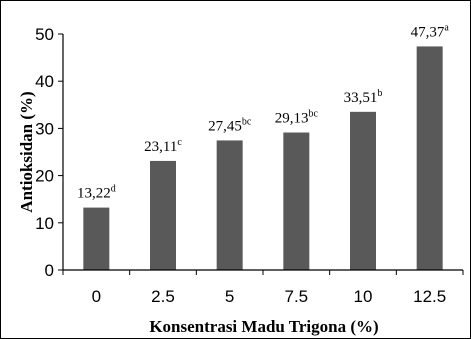 The height and width of the screenshot is (339, 471). I want to click on y-tick-label: 40, so click(44, 81).